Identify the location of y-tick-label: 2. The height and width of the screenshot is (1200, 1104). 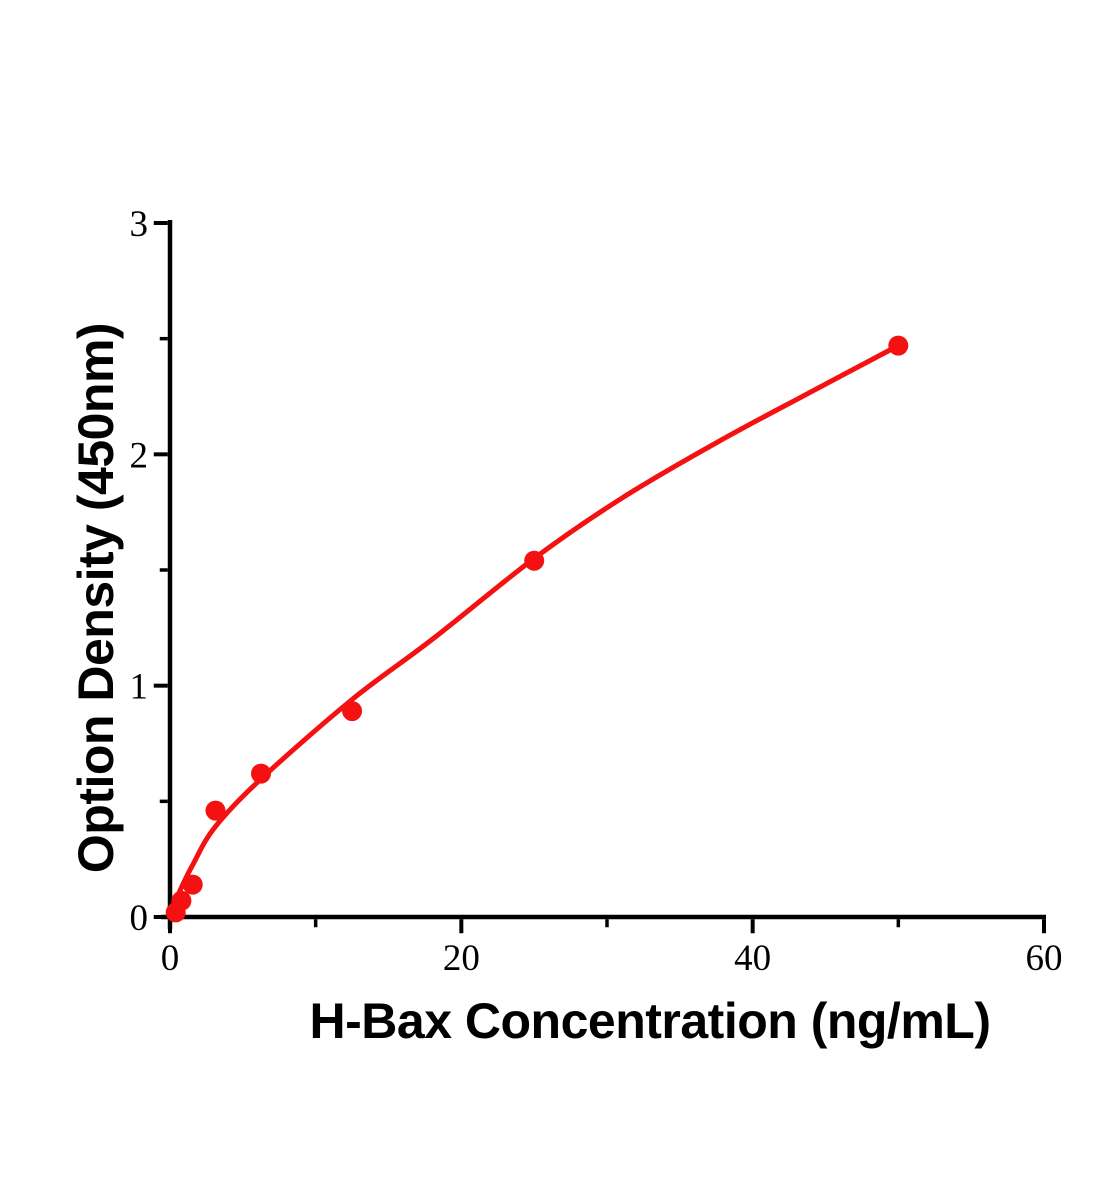
(139, 455).